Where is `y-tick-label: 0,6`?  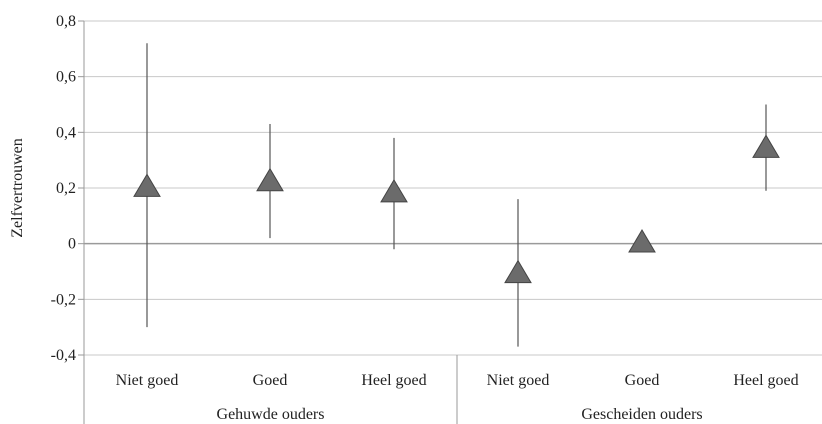 y-tick-label: 0,6 is located at coordinates (66, 77).